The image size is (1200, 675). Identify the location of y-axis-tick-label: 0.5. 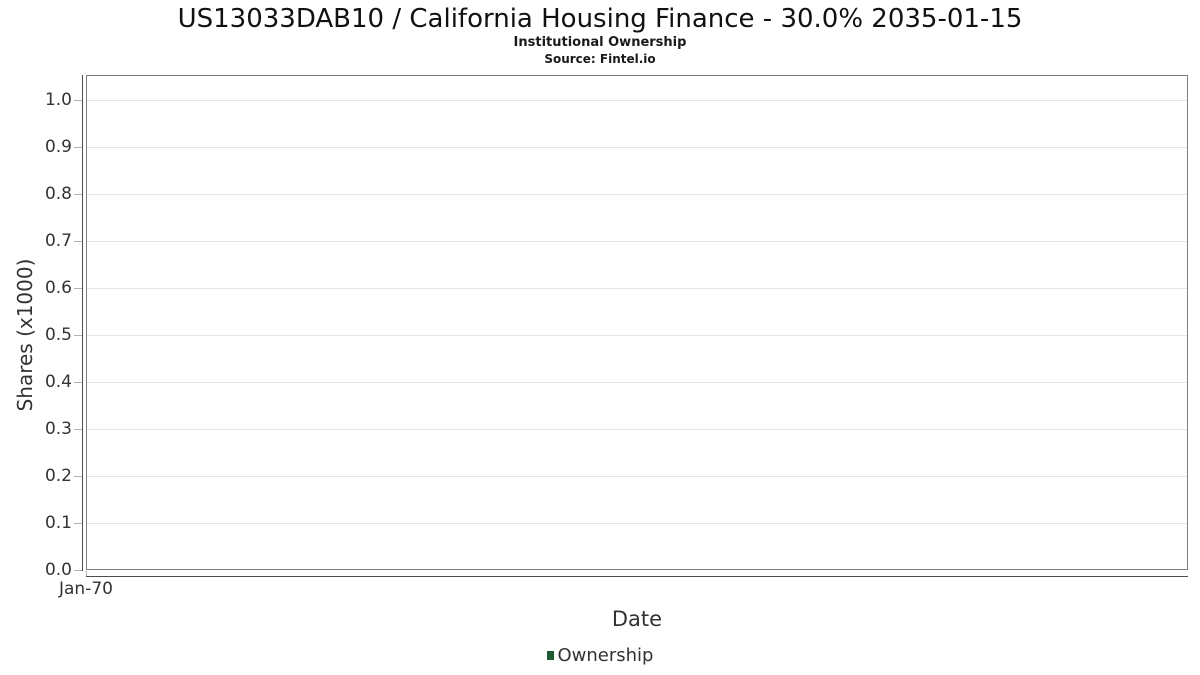
(58, 335).